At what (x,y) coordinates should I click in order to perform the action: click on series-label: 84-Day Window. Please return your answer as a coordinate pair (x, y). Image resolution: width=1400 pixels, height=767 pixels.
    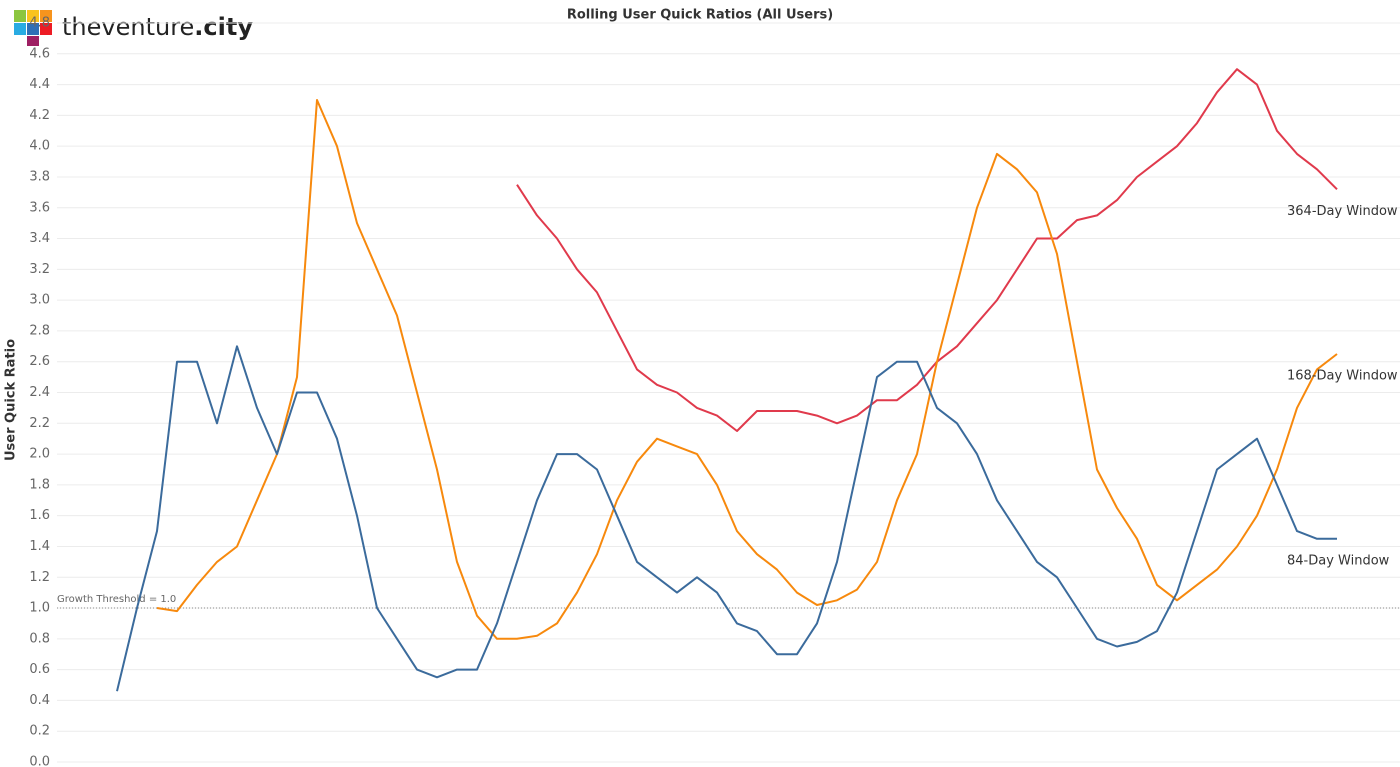
    Looking at the image, I should click on (1338, 560).